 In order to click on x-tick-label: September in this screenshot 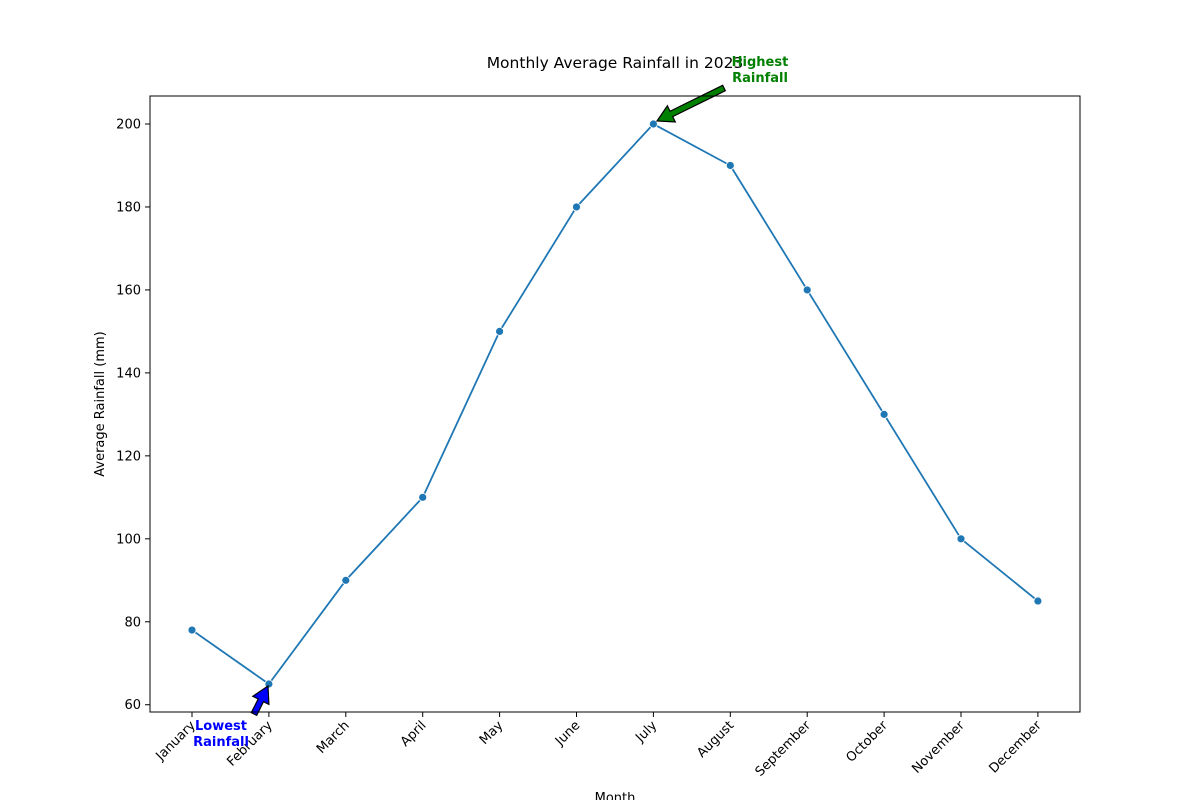, I will do `click(784, 749)`.